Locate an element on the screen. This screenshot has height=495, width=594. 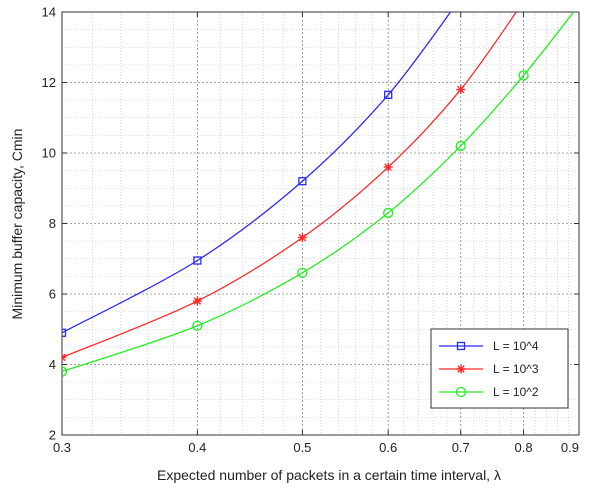
y-axis-label: Minimum buffer capacity, Cmin is located at coordinates (17, 224).